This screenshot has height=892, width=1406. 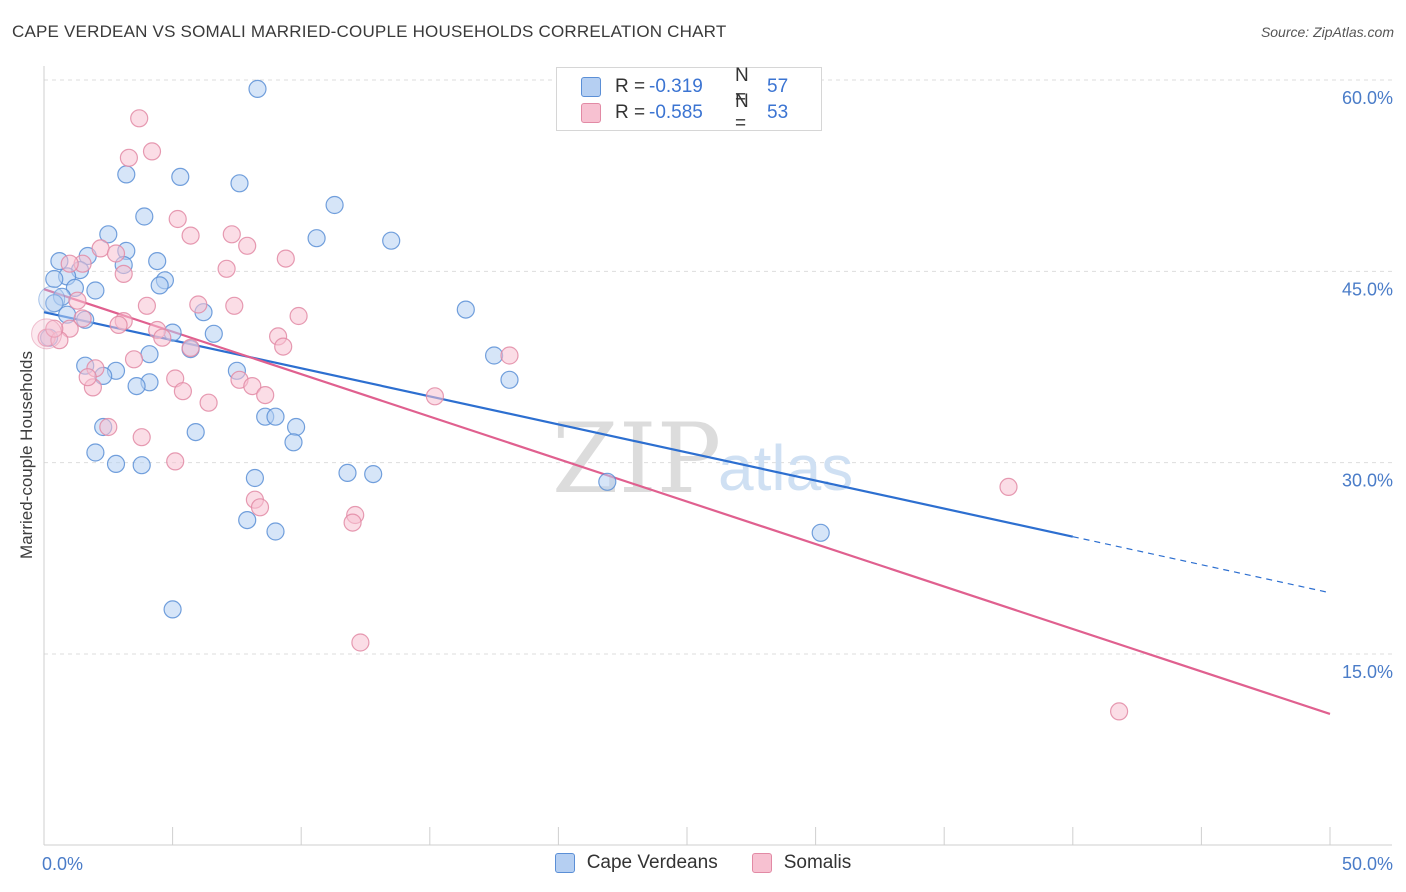 What do you see at coordinates (778, 112) in the screenshot?
I see `n-value: 53` at bounding box center [778, 112].